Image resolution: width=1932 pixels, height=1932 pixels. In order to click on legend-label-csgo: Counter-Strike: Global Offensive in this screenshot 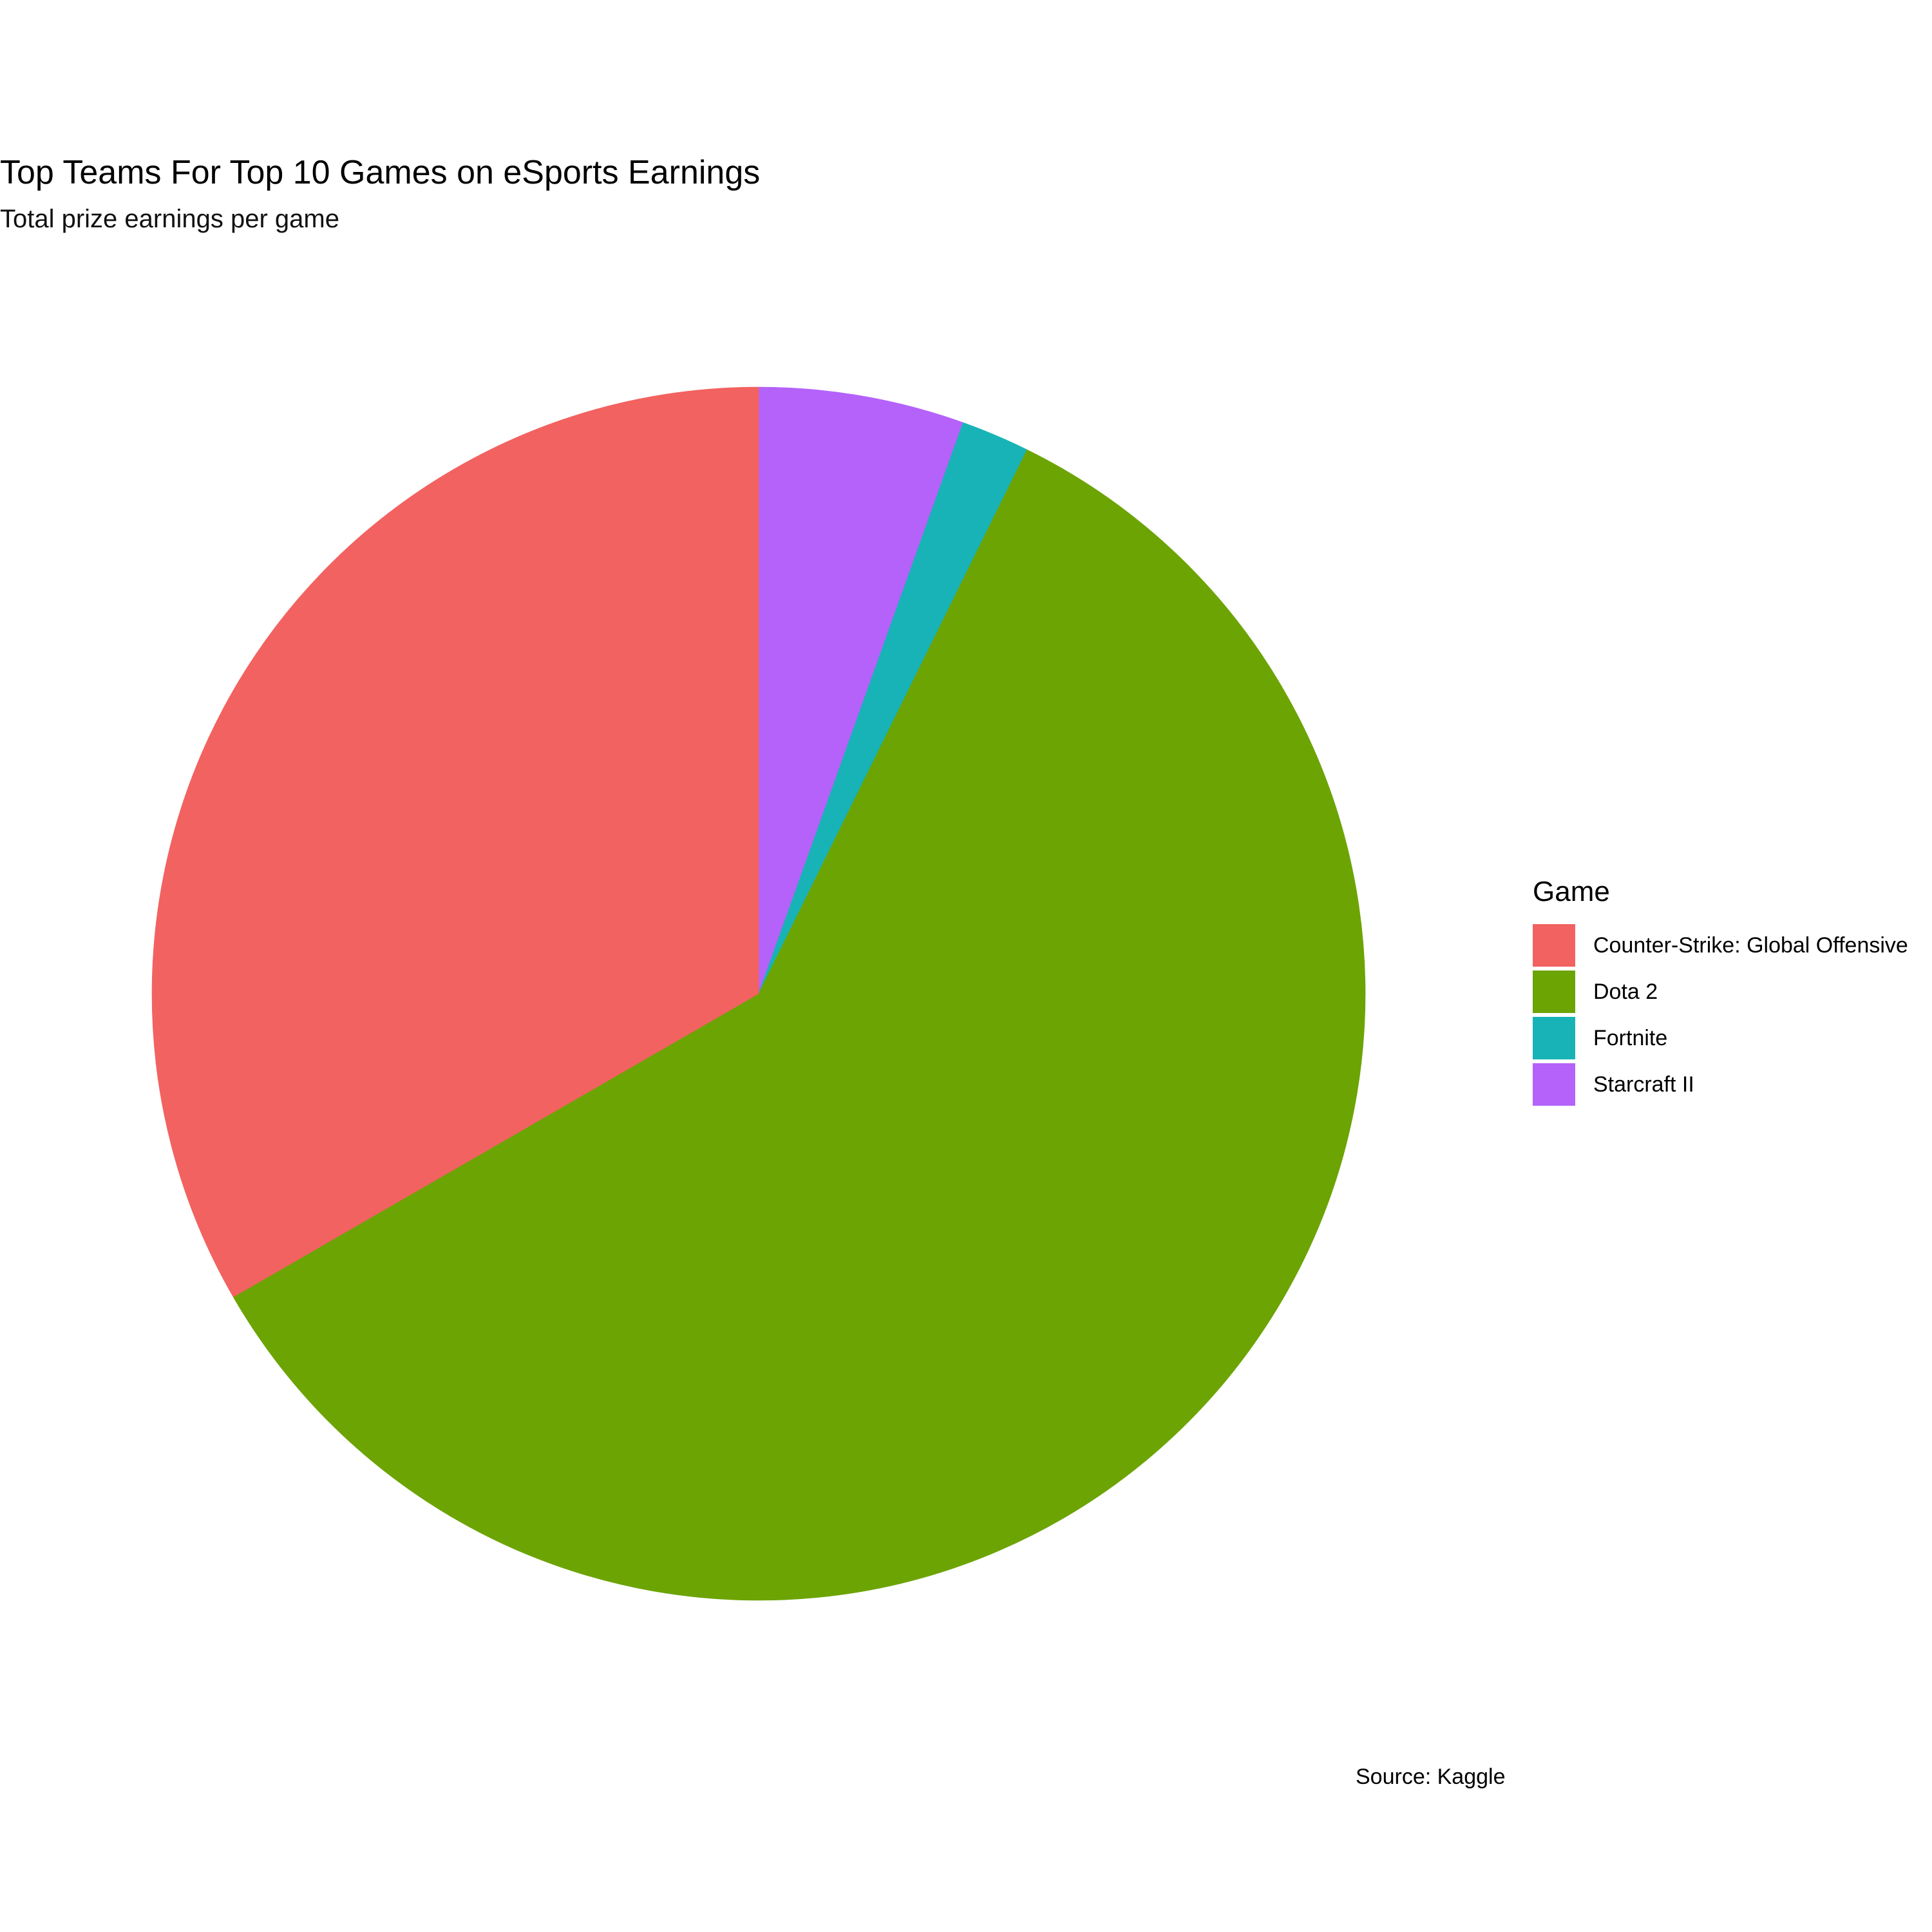, I will do `click(1750, 945)`.